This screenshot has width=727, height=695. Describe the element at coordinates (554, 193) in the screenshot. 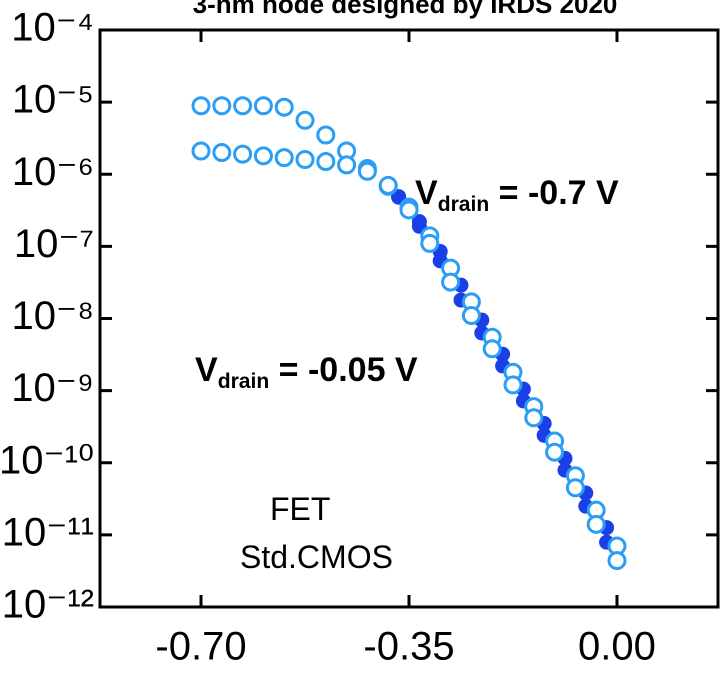

I see `annotation-part: = -0.7 V` at that location.